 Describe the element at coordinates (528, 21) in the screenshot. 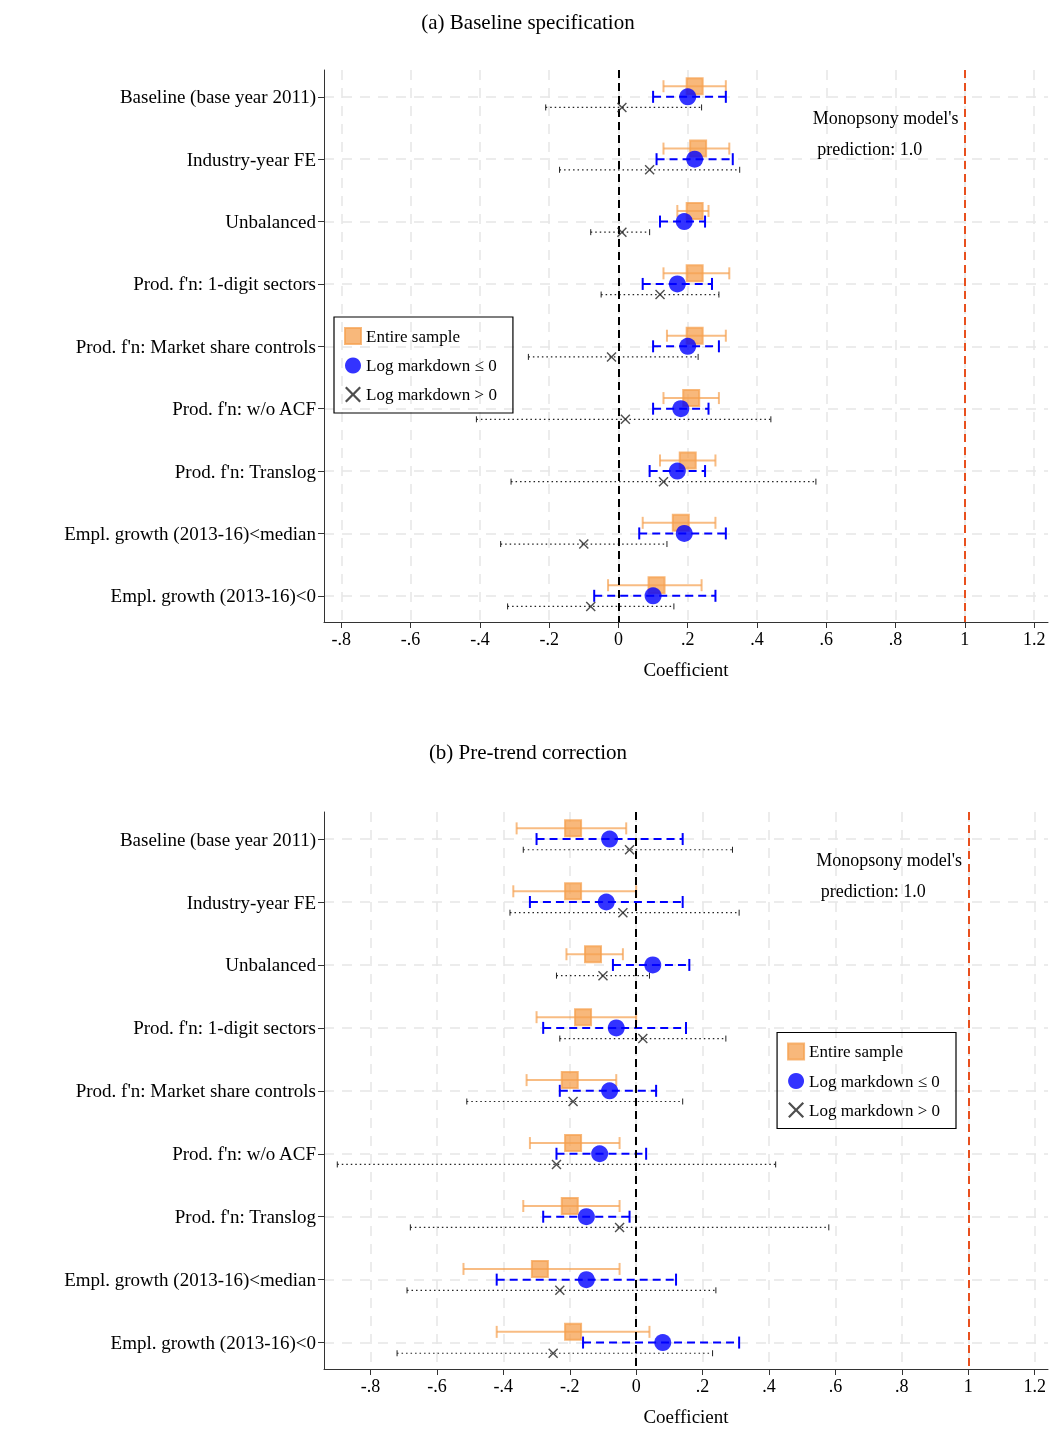

I see `chart-title: (a) Baseline specification` at that location.